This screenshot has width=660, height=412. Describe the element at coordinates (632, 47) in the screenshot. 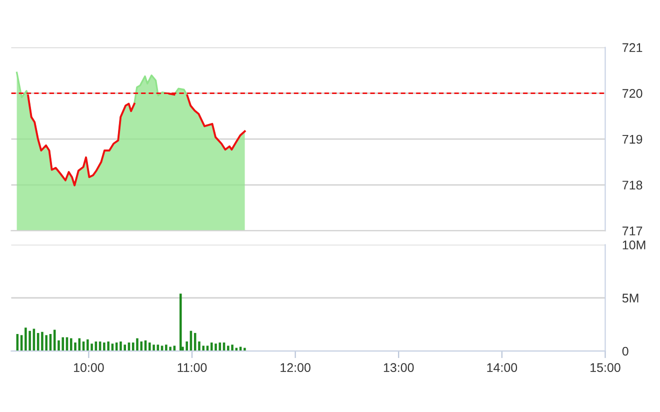

I see `y-tick-label: 721` at that location.